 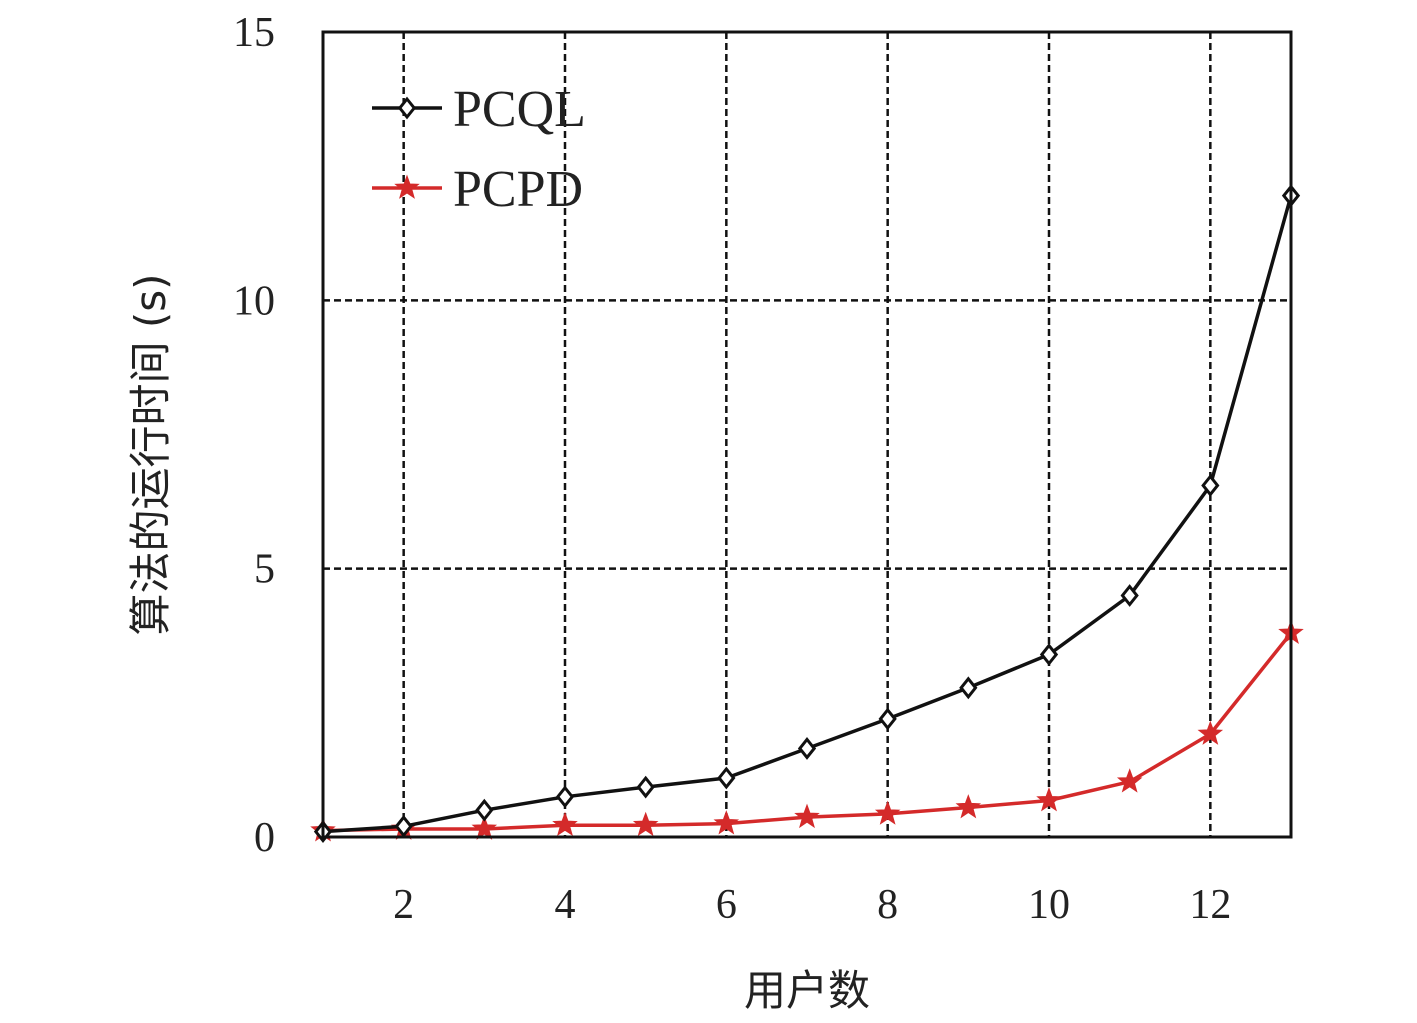 I want to click on legend-marker-pcpd, so click(x=407, y=186).